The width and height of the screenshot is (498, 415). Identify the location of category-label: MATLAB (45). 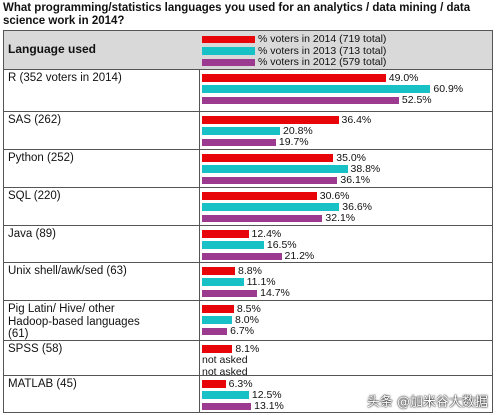
(42, 384).